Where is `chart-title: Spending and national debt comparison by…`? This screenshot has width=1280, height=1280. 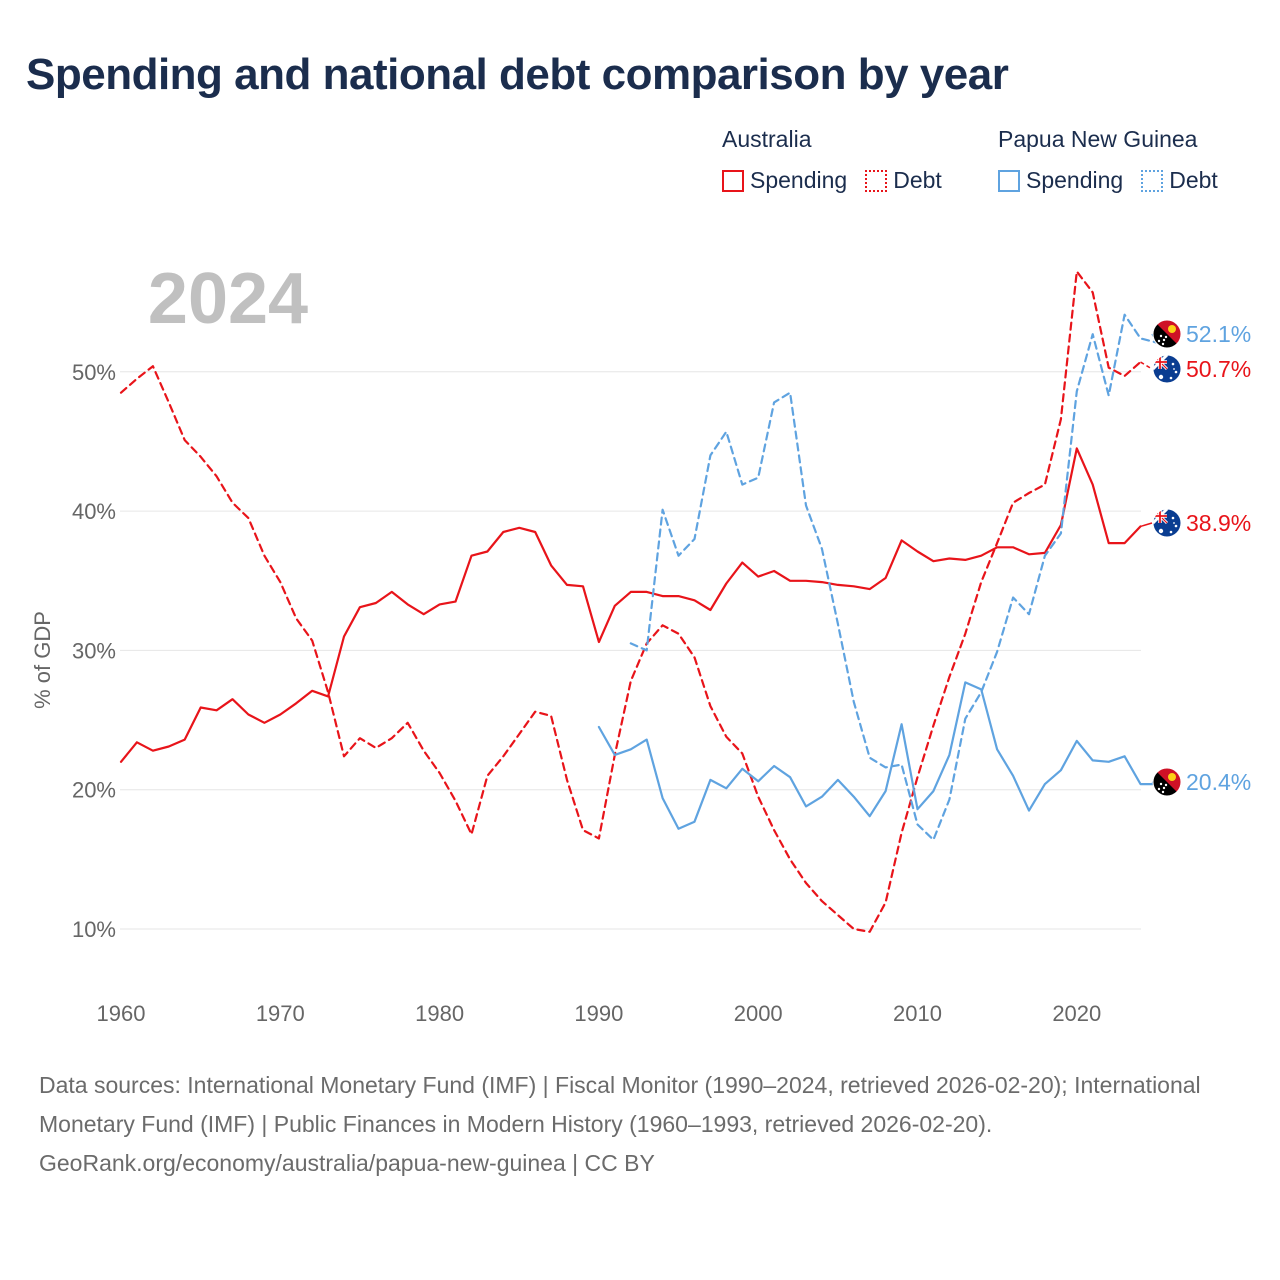
chart-title: Spending and national debt comparison by… is located at coordinates (517, 74).